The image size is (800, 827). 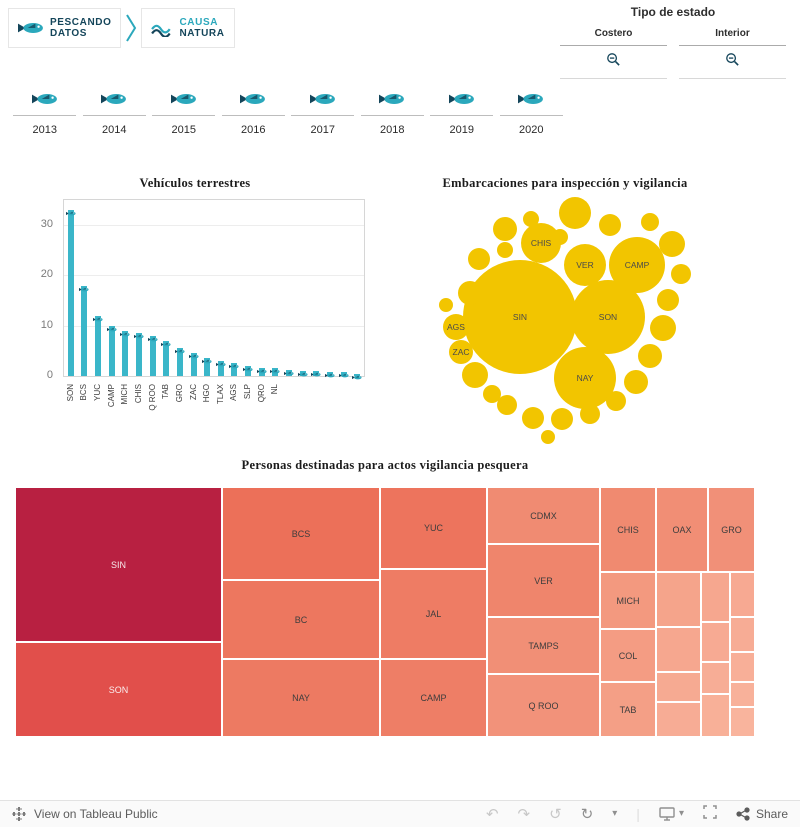 I want to click on bar-mark-ZAC, so click(x=193, y=364).